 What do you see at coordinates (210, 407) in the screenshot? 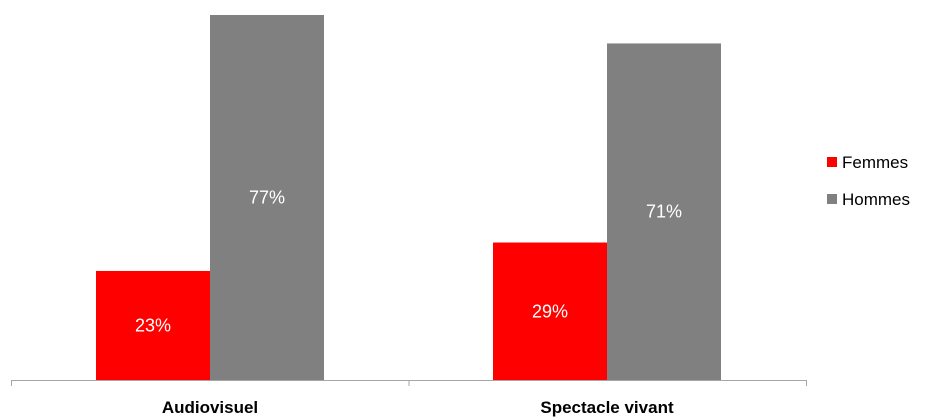
I see `category-label-audiovisuel: Audiovisuel` at bounding box center [210, 407].